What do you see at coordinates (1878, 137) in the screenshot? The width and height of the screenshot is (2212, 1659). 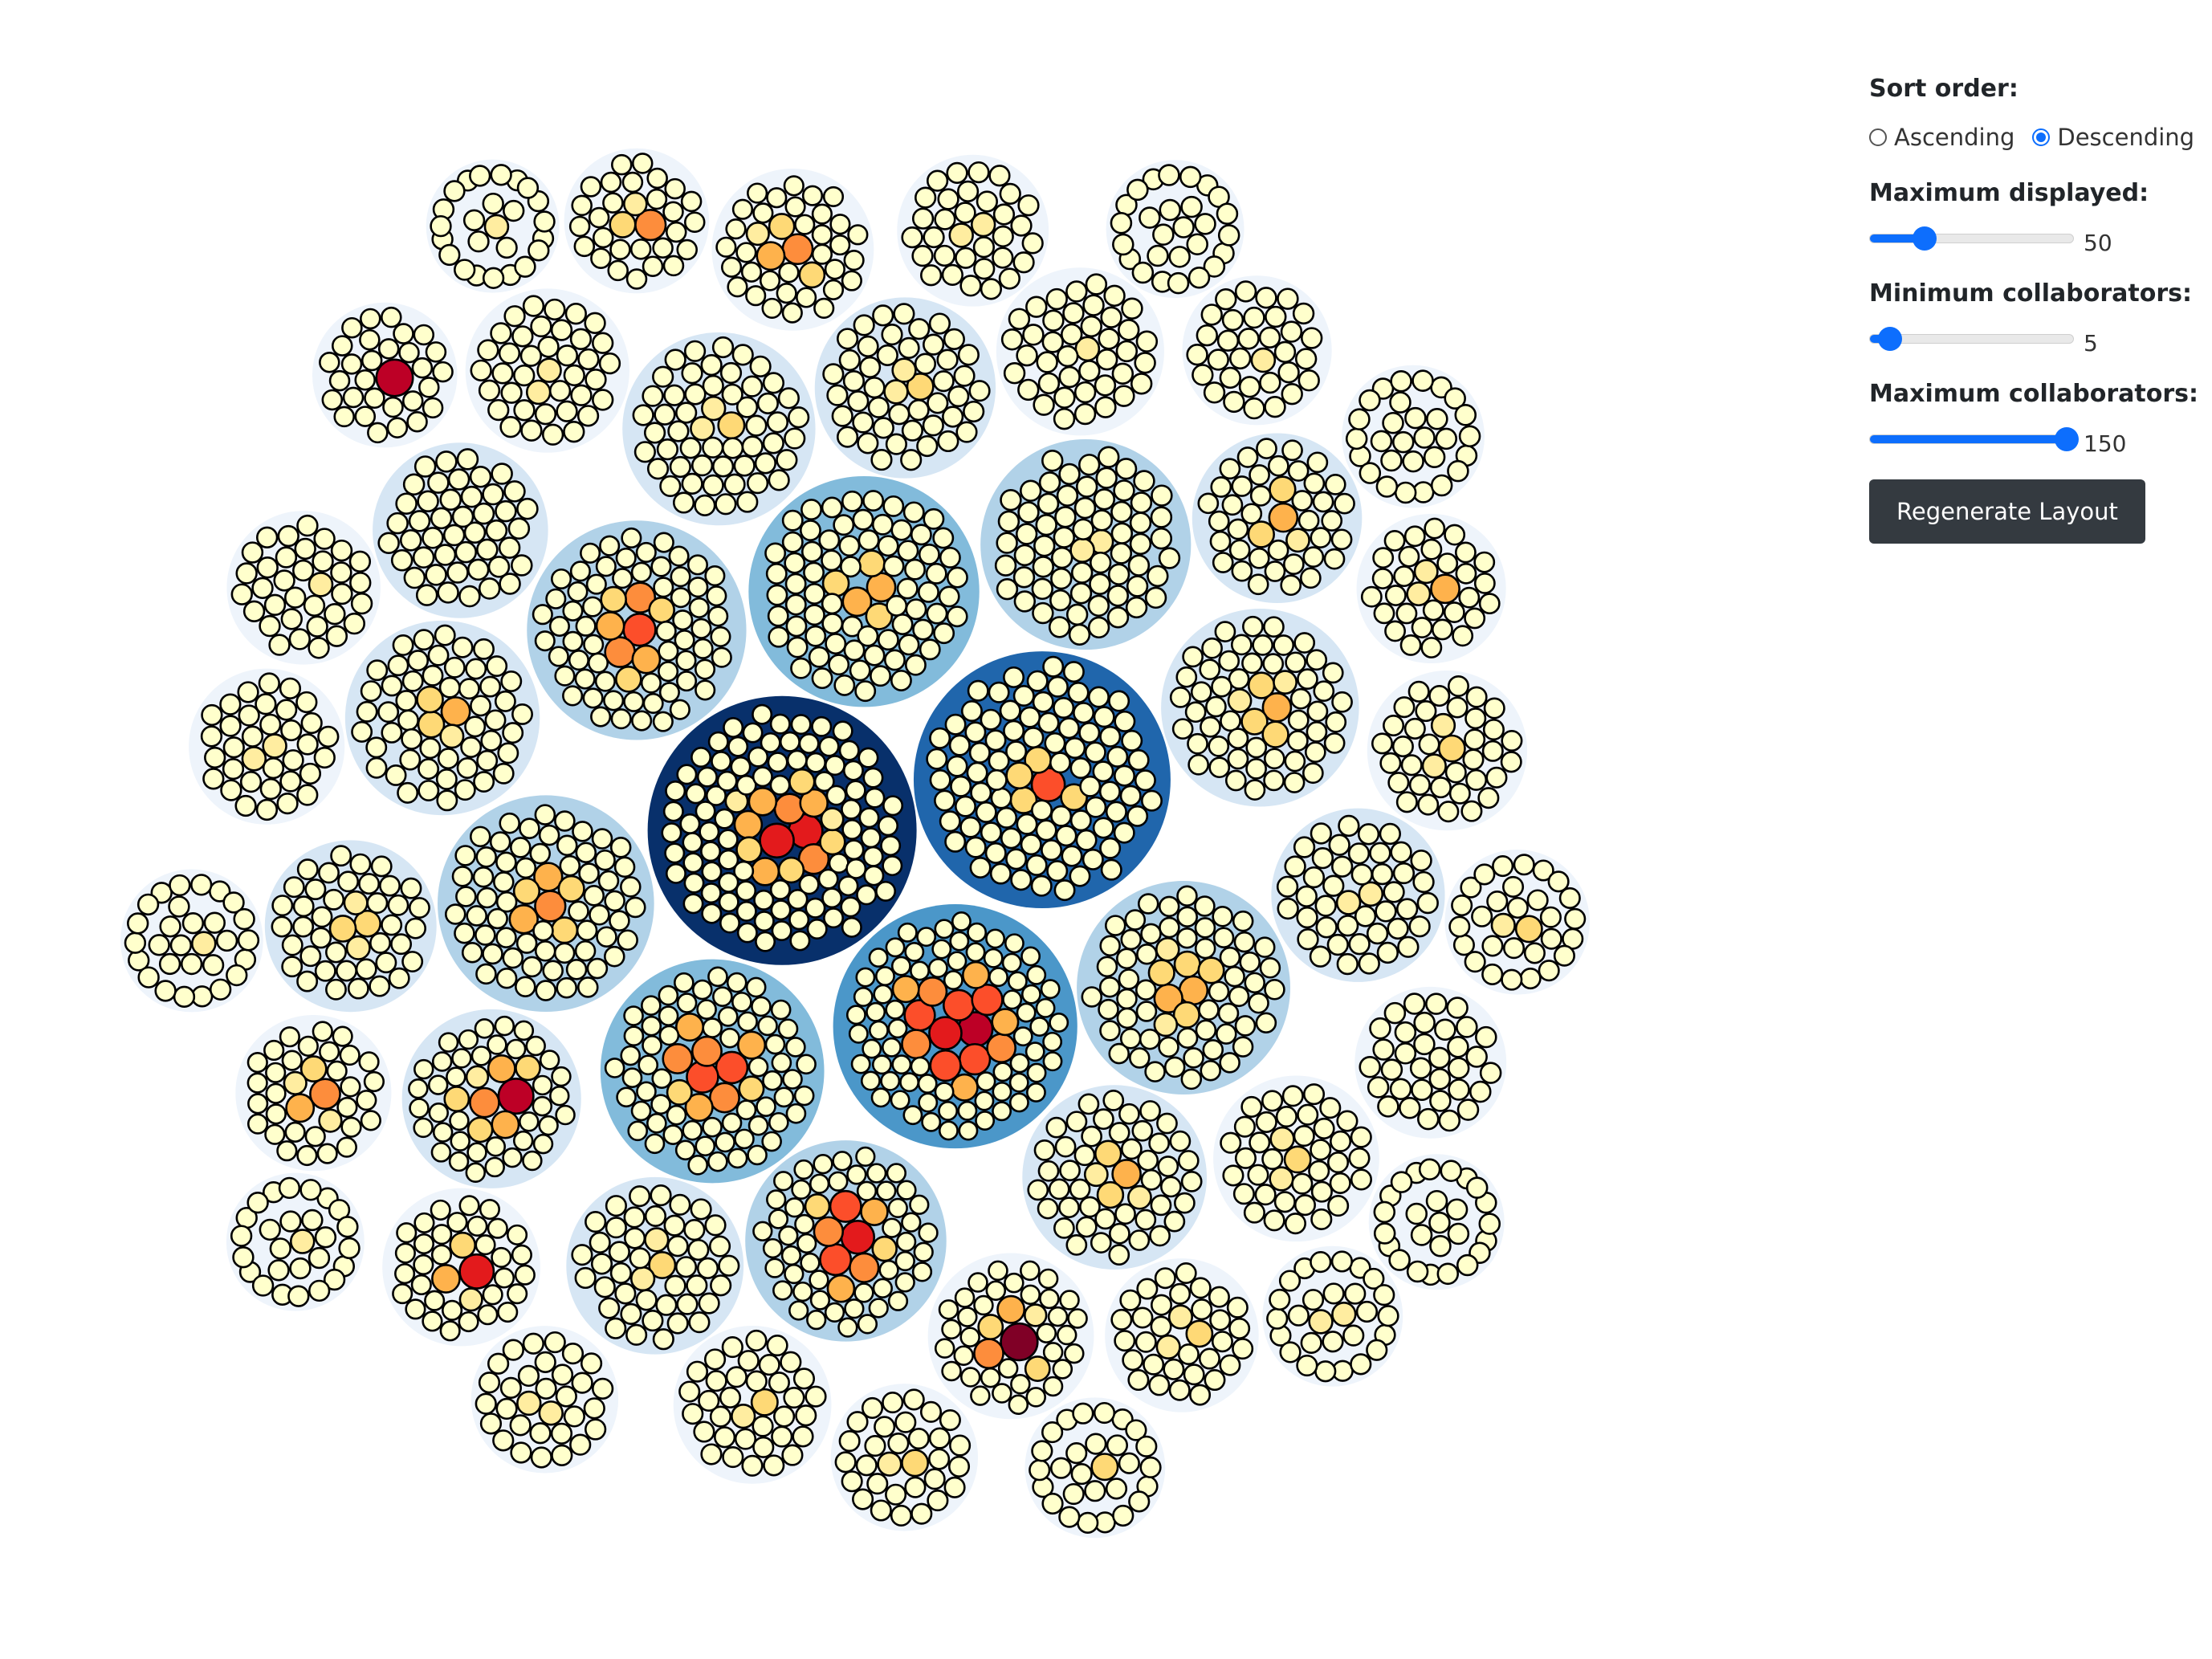 I see `ascending-radio` at bounding box center [1878, 137].